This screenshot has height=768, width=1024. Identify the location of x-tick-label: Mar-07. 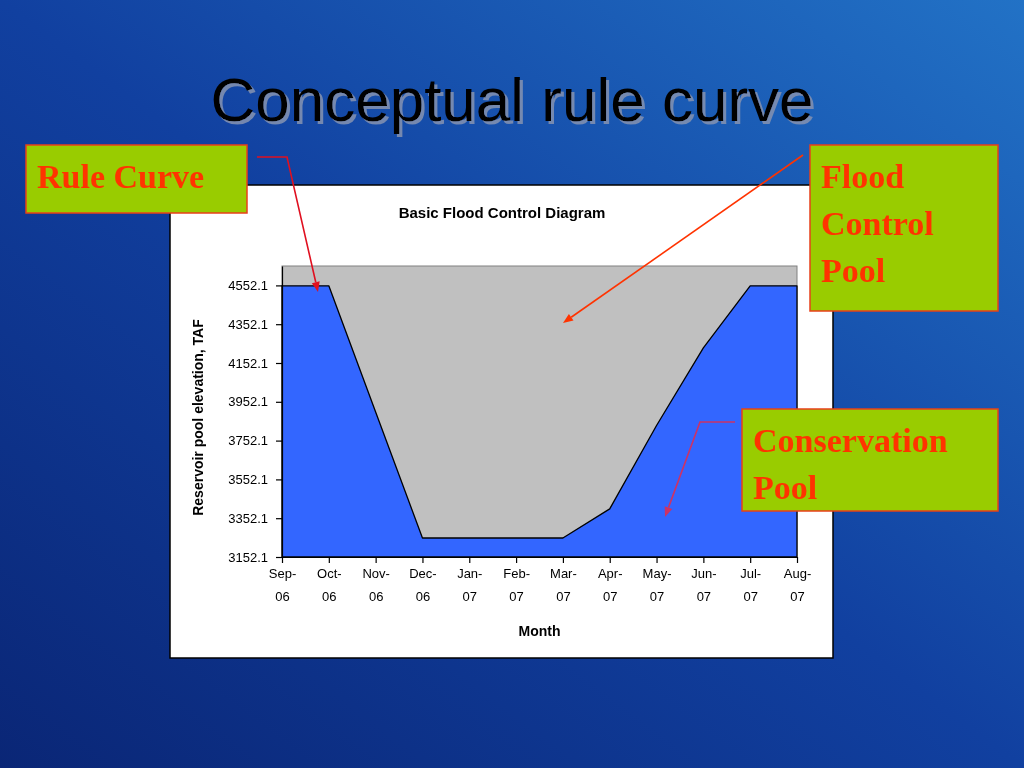
(563, 585).